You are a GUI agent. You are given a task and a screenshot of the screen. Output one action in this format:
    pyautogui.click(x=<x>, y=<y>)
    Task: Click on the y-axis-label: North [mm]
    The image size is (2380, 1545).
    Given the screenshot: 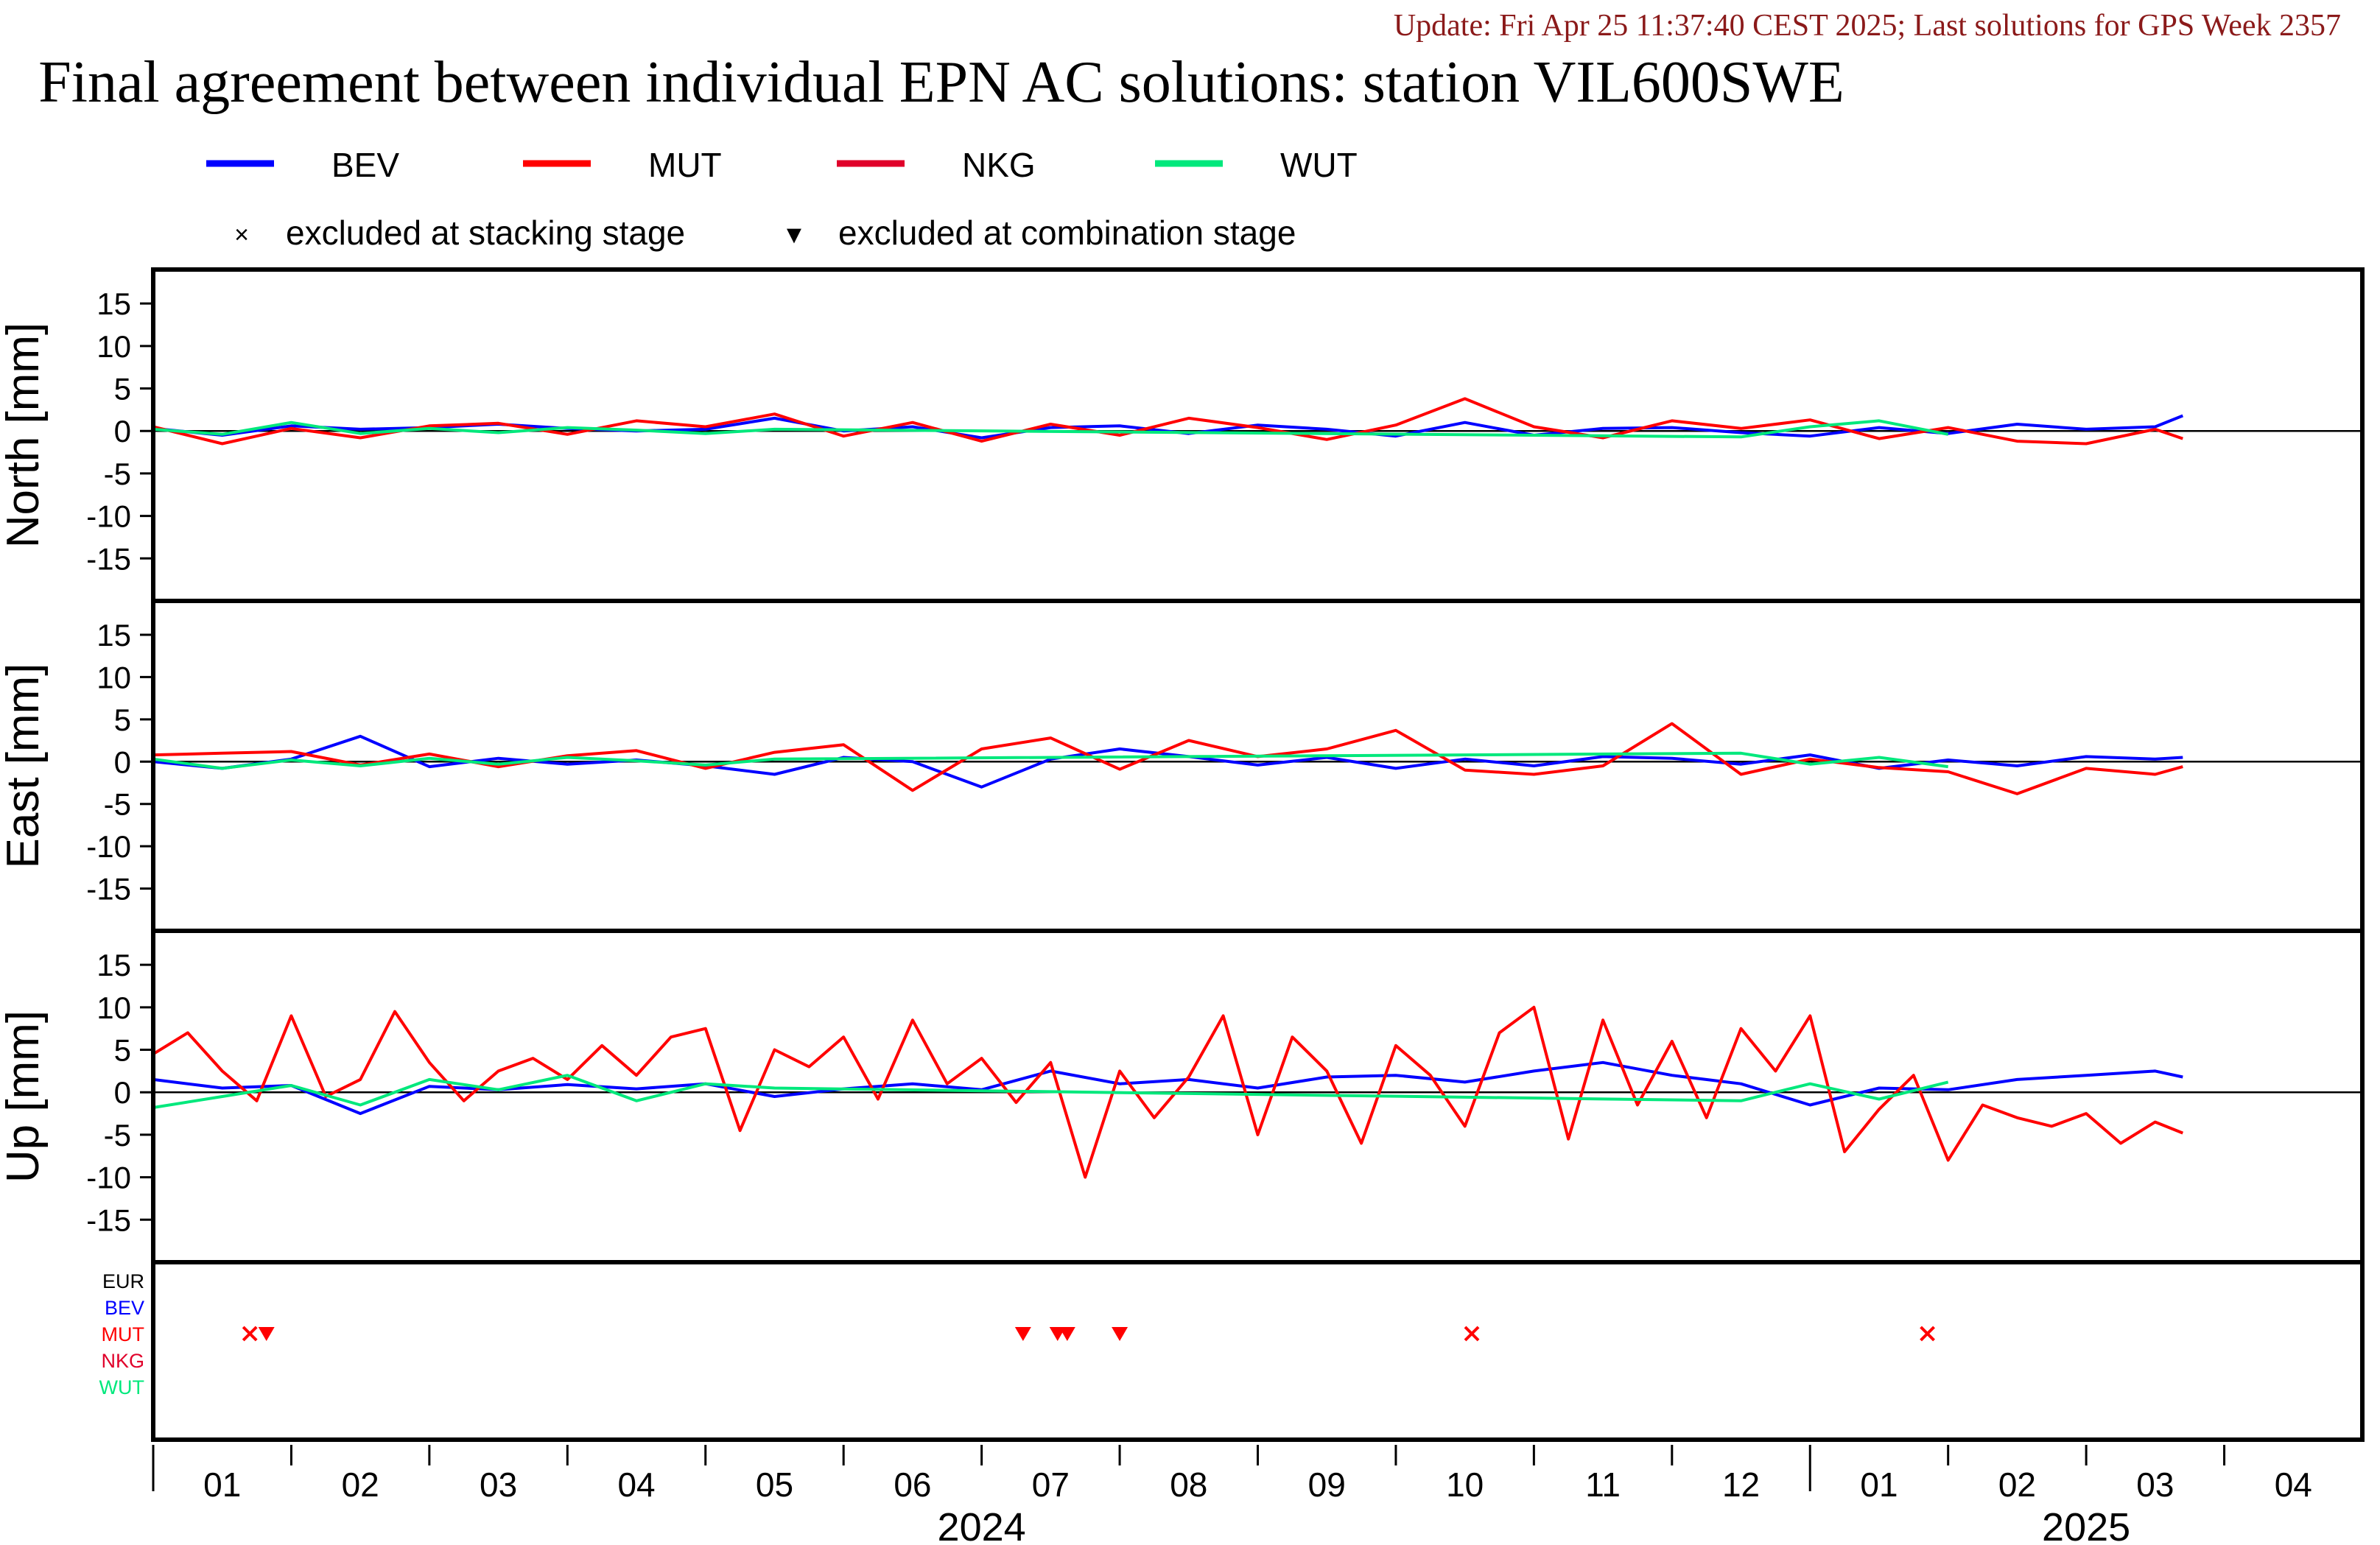 What is the action you would take?
    pyautogui.click(x=25, y=436)
    